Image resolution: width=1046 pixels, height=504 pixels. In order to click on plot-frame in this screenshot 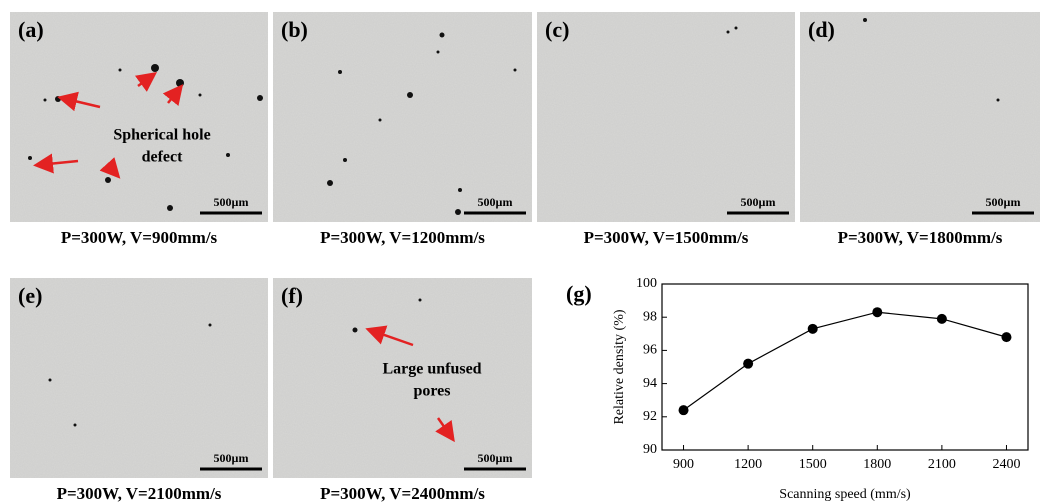, I will do `click(845, 367)`.